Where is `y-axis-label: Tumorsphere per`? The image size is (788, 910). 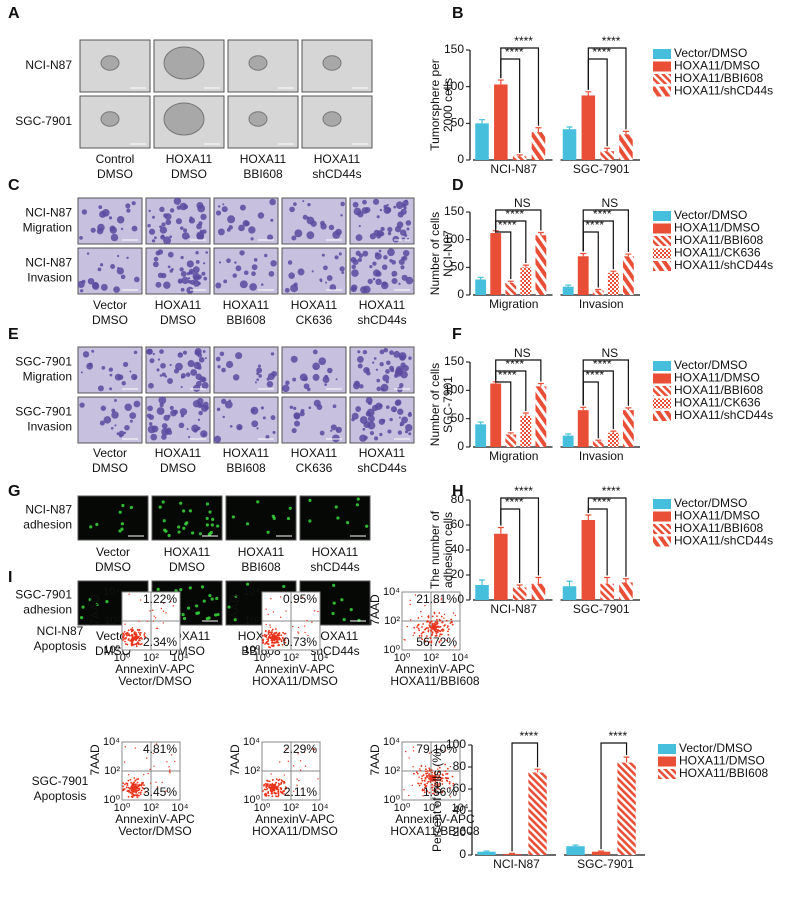
y-axis-label: Tumorsphere per is located at coordinates (435, 105).